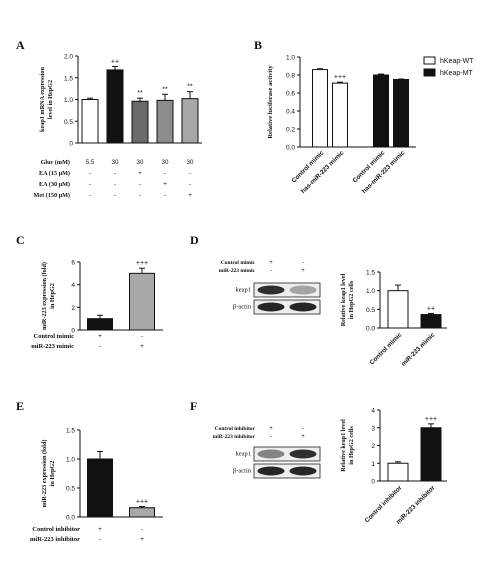 This screenshot has width=498, height=565. What do you see at coordinates (373, 482) in the screenshot?
I see `panel-f-y-tick-label: 0` at bounding box center [373, 482].